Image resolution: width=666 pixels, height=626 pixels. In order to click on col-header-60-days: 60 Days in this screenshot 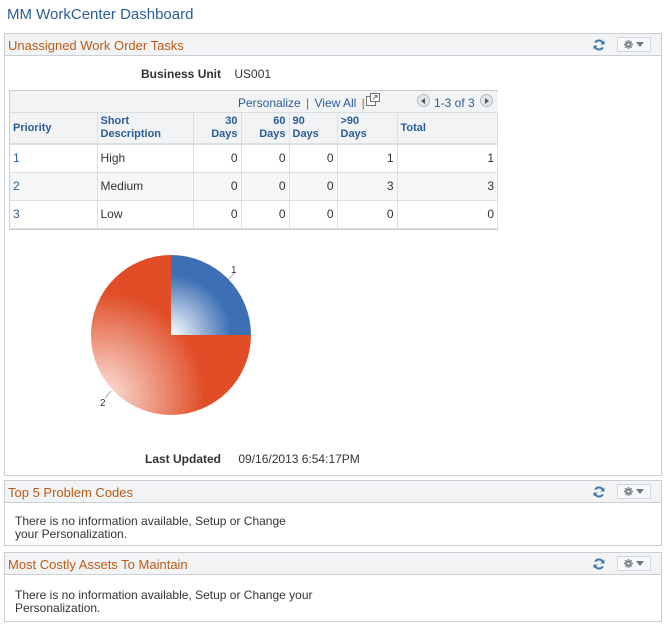, I will do `click(265, 129)`.